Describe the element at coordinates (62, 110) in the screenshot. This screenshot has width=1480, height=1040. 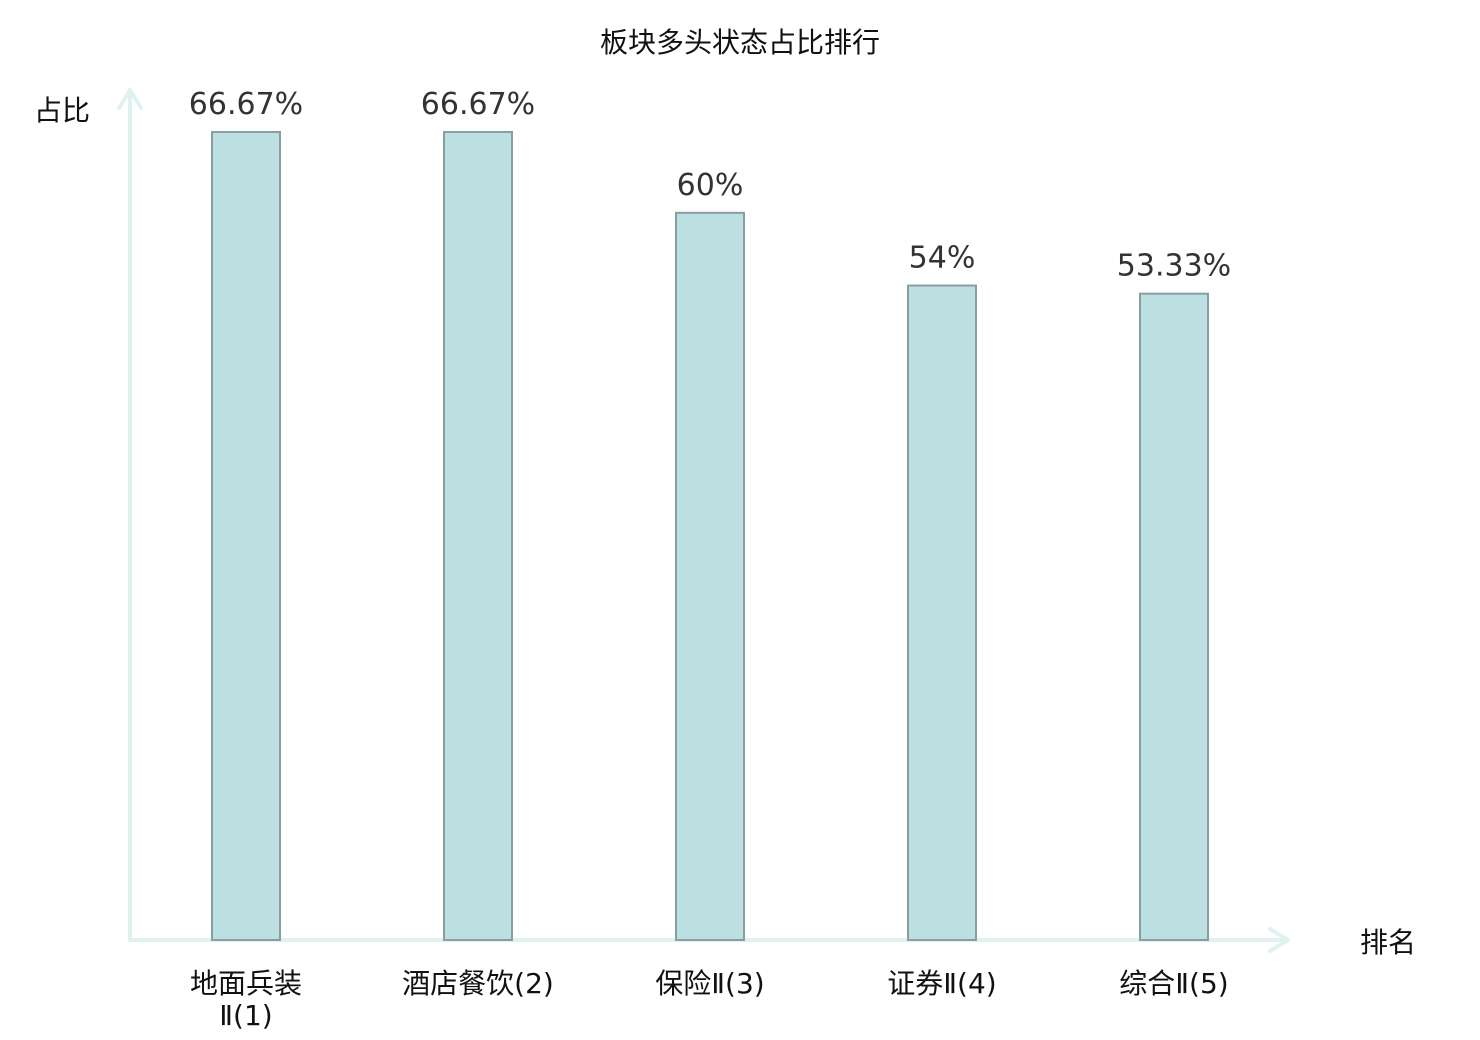
I see `y-axis-label: 占比` at that location.